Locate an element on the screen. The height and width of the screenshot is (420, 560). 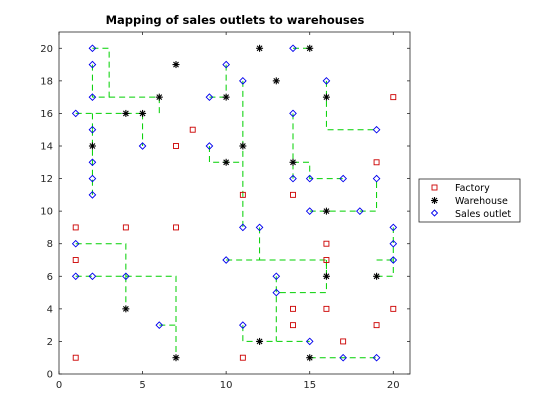
x-tick-label: 15 is located at coordinates (309, 385).